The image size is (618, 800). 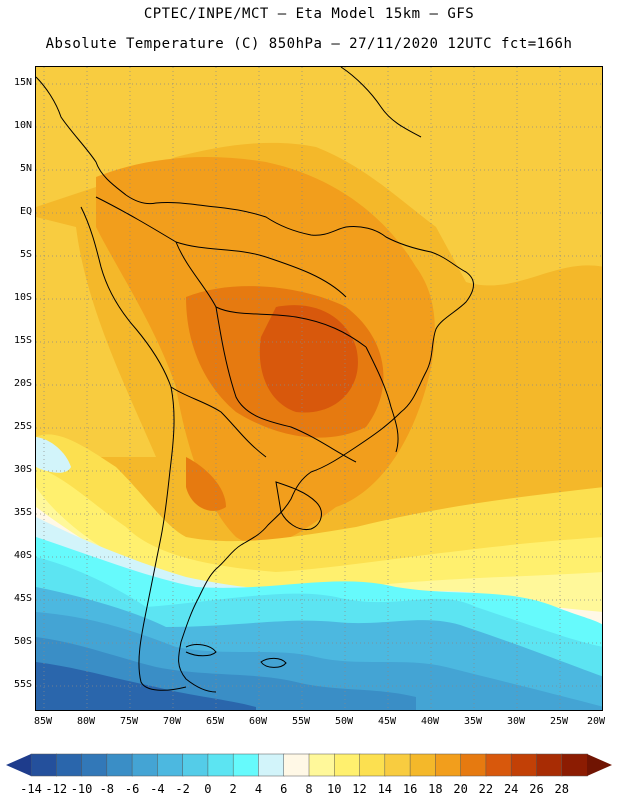 What do you see at coordinates (107, 789) in the screenshot?
I see `colorbar-label: -8` at bounding box center [107, 789].